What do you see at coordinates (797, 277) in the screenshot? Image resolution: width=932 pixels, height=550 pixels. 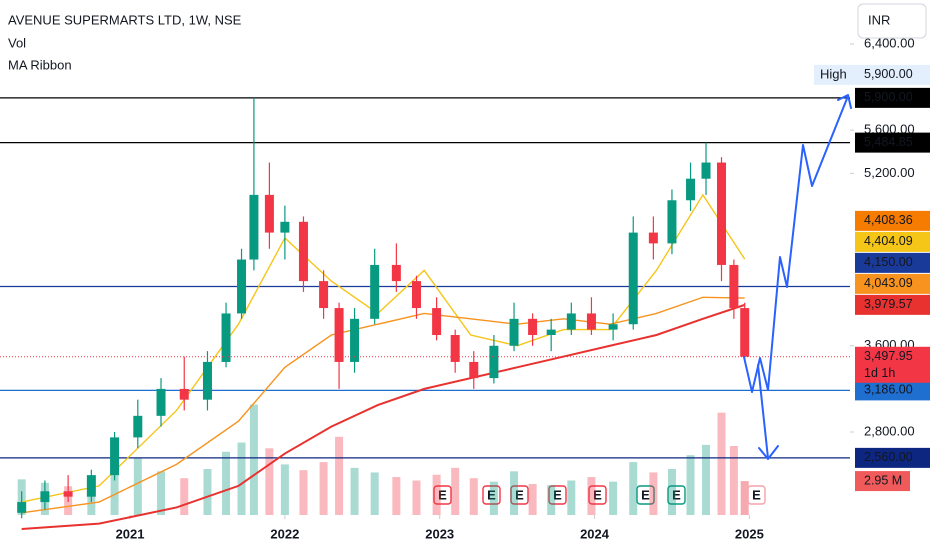 I see `projection-arrows` at bounding box center [797, 277].